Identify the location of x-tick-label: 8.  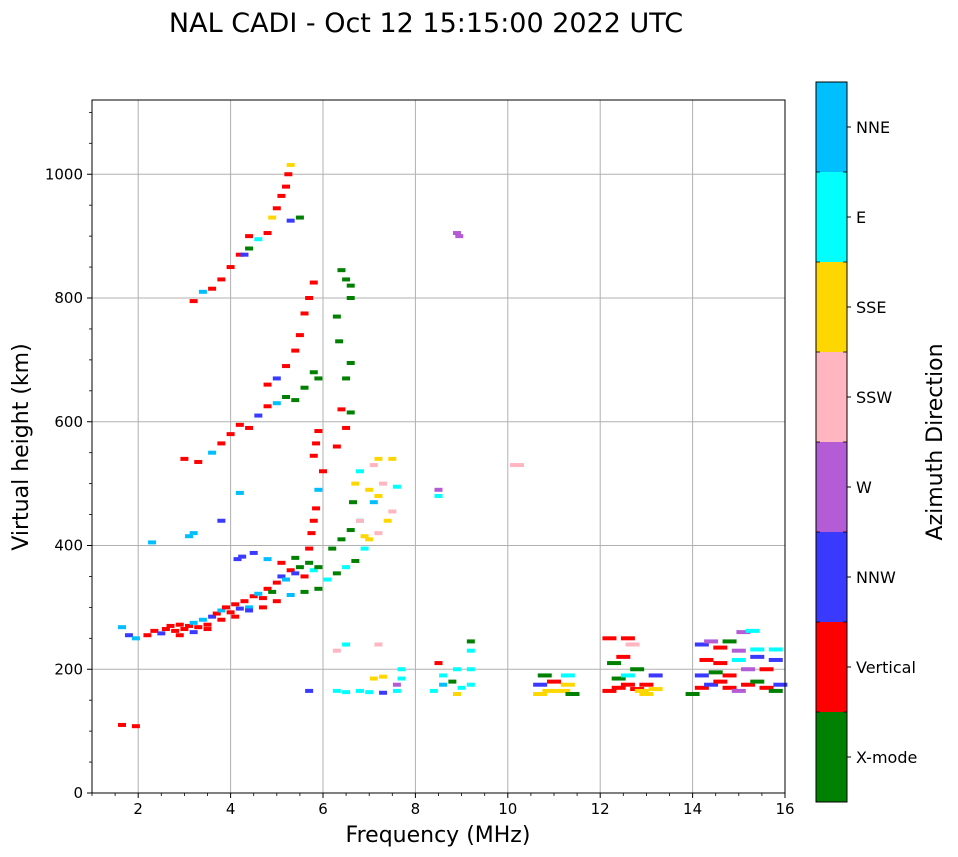
(416, 809).